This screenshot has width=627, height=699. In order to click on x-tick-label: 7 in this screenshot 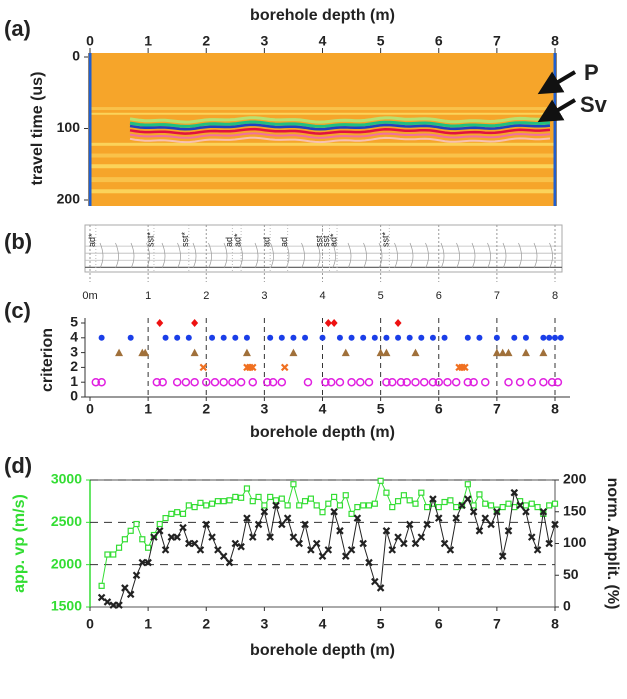, I will do `click(497, 296)`.